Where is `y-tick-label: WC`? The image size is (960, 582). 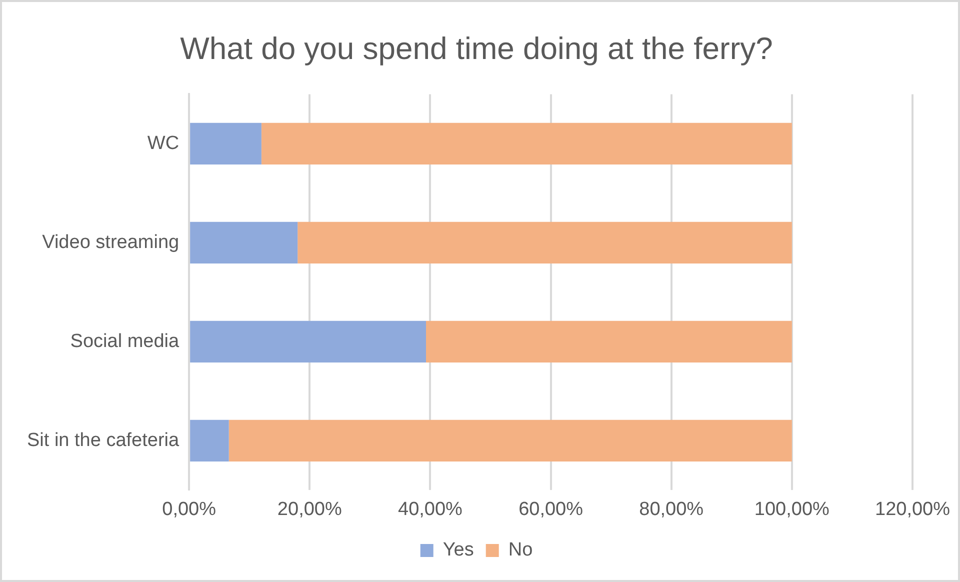 y-tick-label: WC is located at coordinates (163, 143).